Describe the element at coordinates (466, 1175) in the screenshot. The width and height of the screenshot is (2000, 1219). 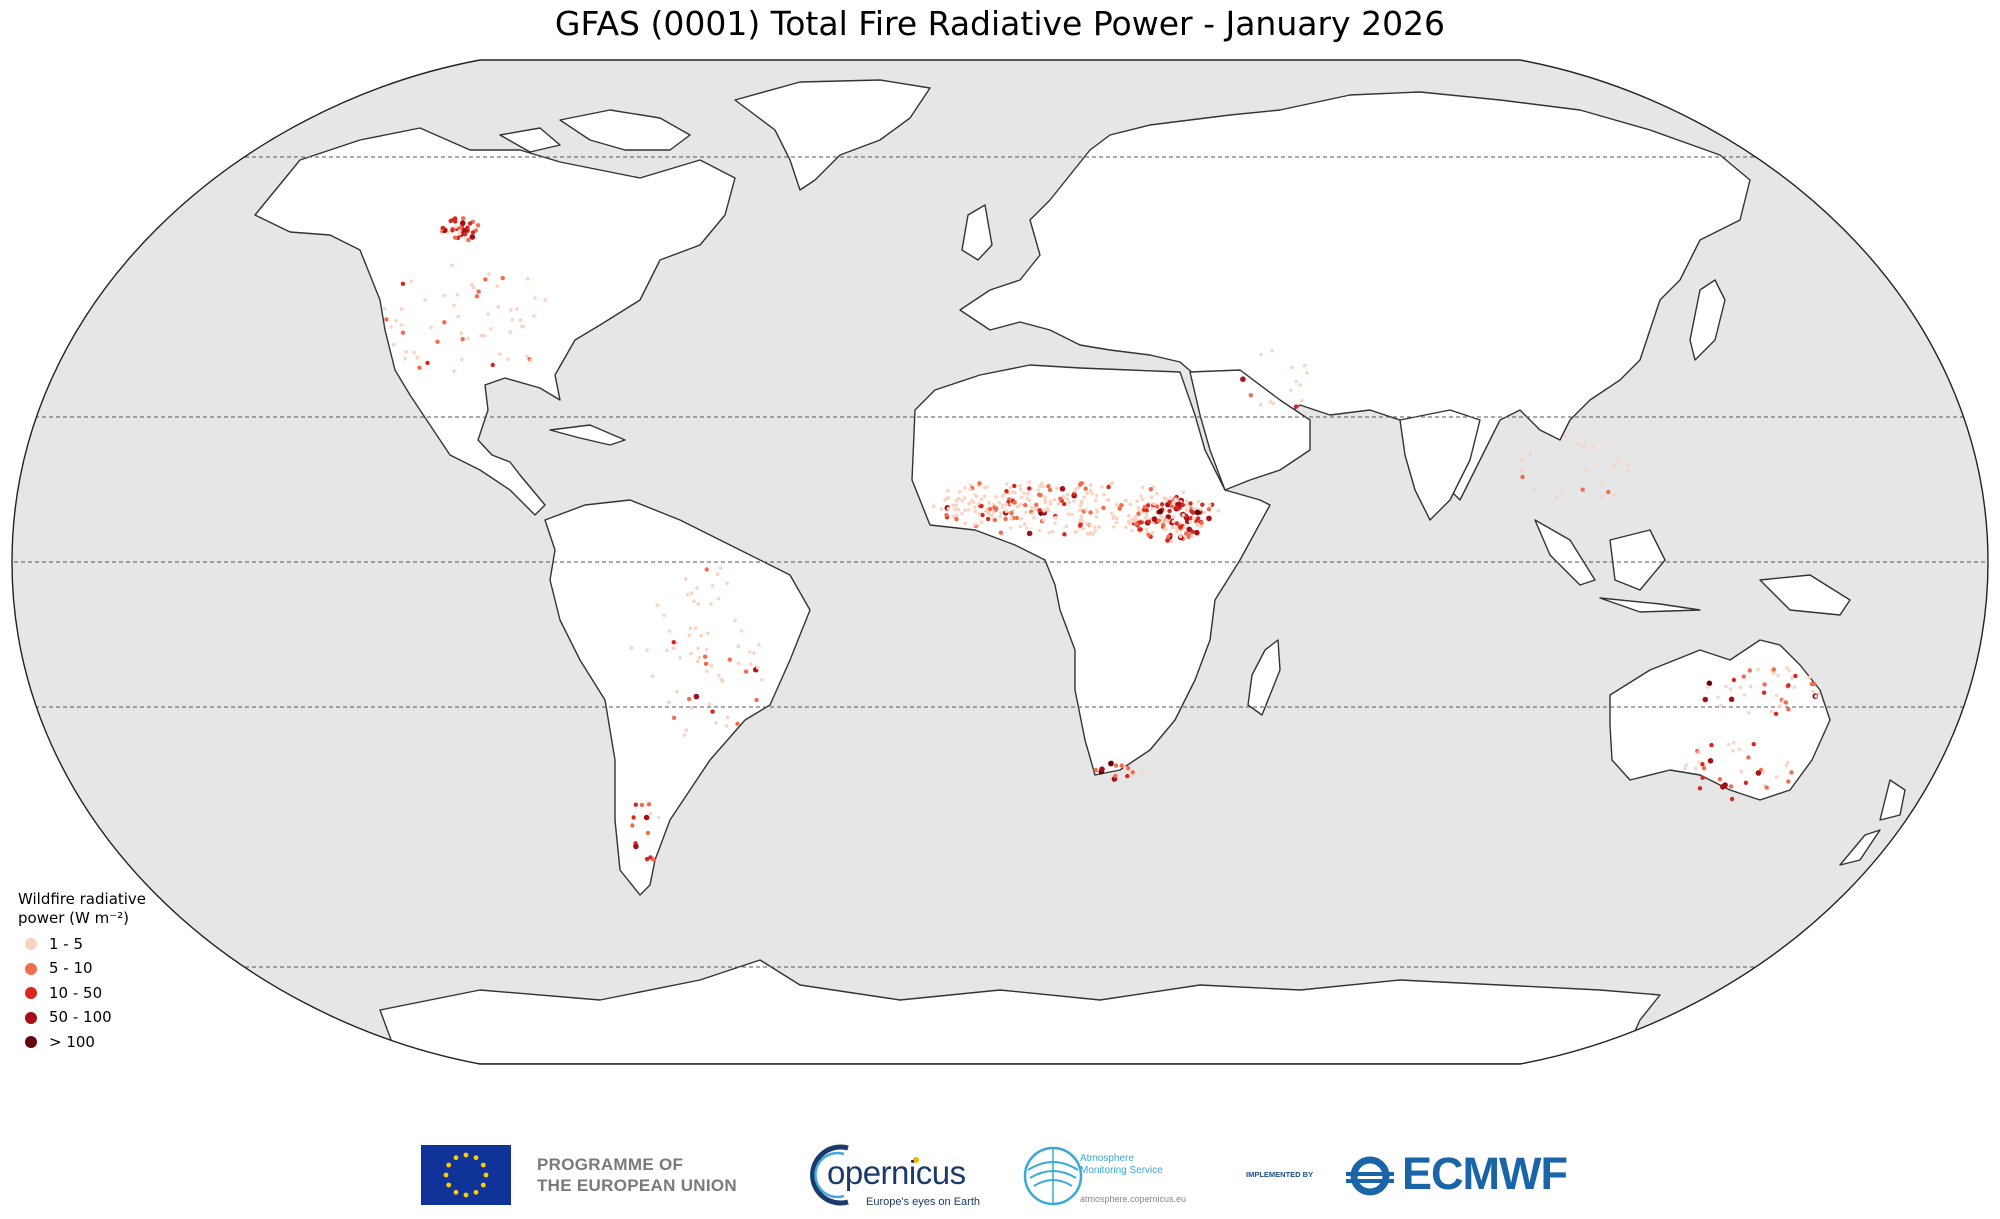
I see `eu-flag-icon` at that location.